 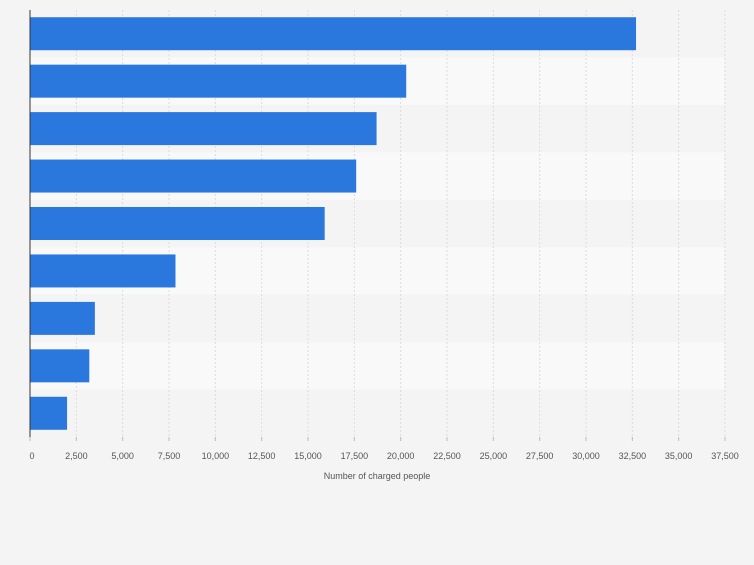 I want to click on x-tick-label: 25,000, so click(x=494, y=456).